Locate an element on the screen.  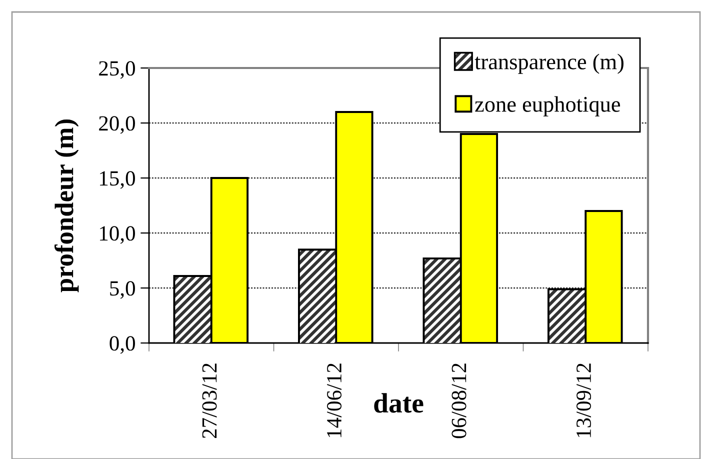
x-axis-title: date is located at coordinates (399, 403).